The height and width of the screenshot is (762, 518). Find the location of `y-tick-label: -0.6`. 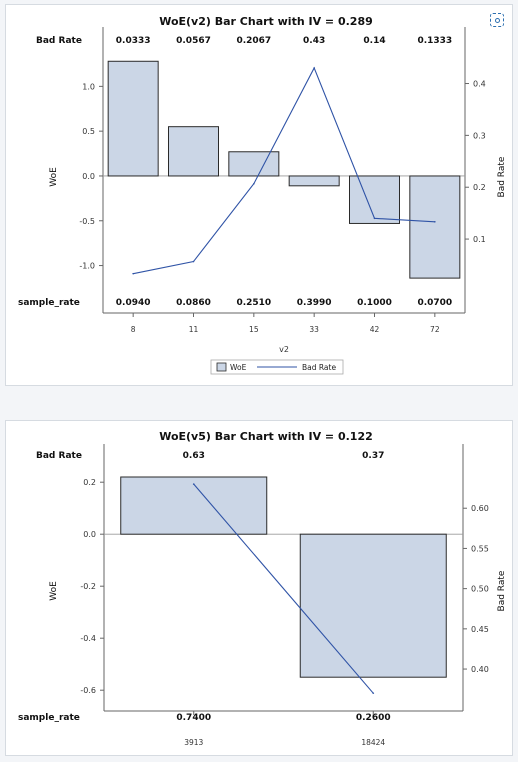

y-tick-label: -0.6 is located at coordinates (88, 690).